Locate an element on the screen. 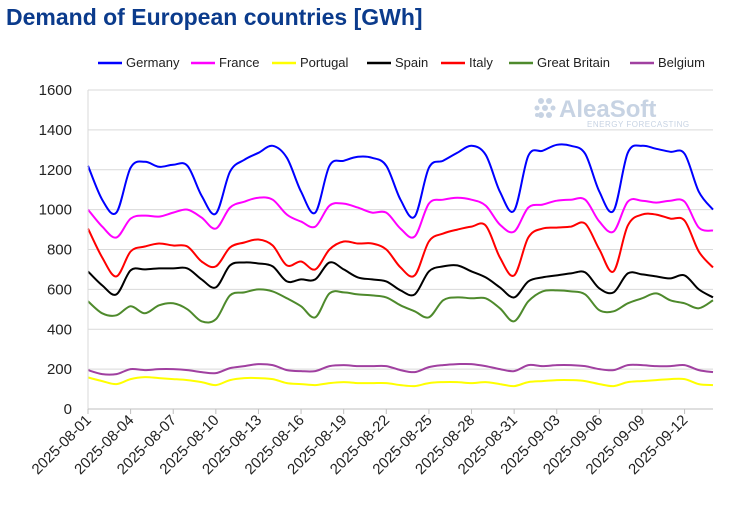 This screenshot has width=730, height=509. legend-item-italy: Italy is located at coordinates (467, 62).